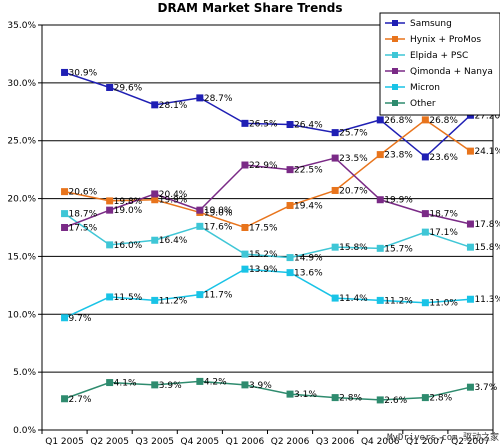 The image size is (500, 447). What do you see at coordinates (154, 442) in the screenshot?
I see `x-tick-label: Q3 2005` at bounding box center [154, 442].